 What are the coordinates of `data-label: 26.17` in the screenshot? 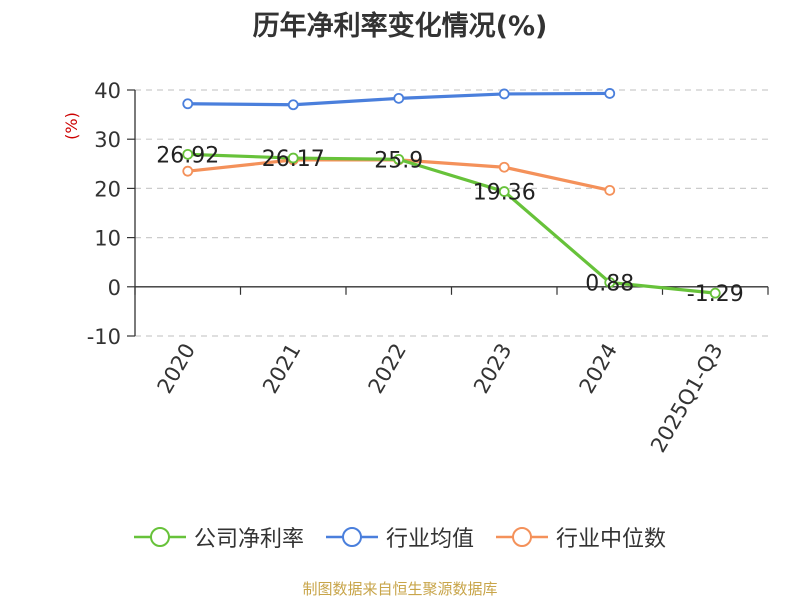 It's located at (293, 159).